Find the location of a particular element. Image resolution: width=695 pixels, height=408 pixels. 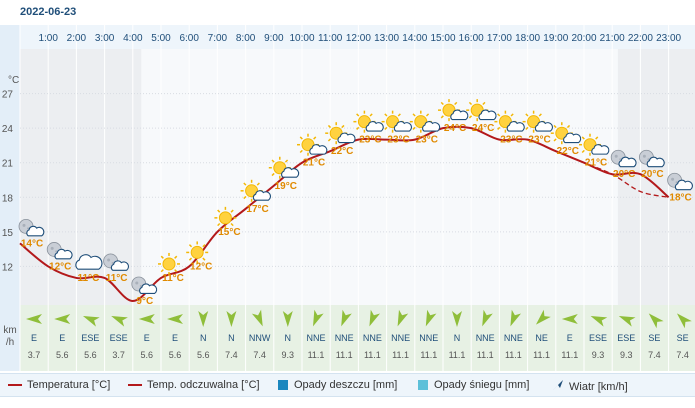

temperature-label: 14°C is located at coordinates (32, 243).